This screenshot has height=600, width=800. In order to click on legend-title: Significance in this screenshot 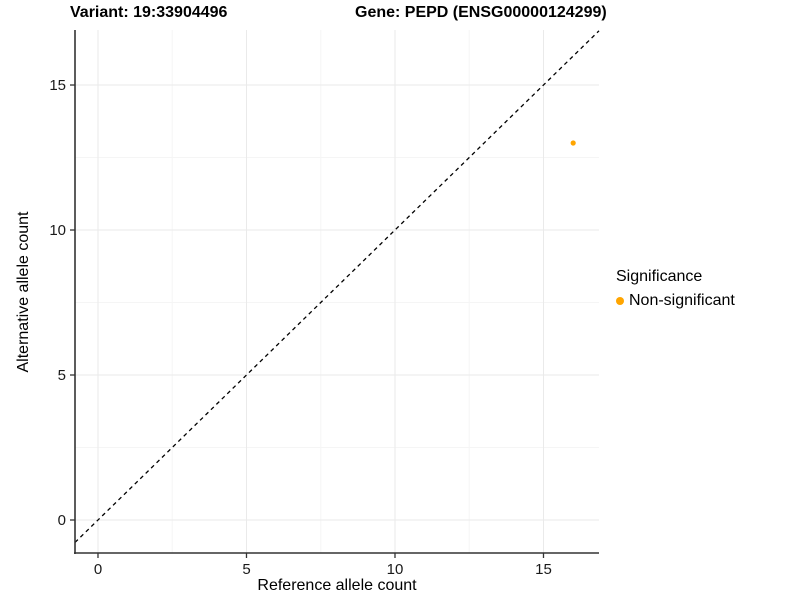, I will do `click(659, 276)`.